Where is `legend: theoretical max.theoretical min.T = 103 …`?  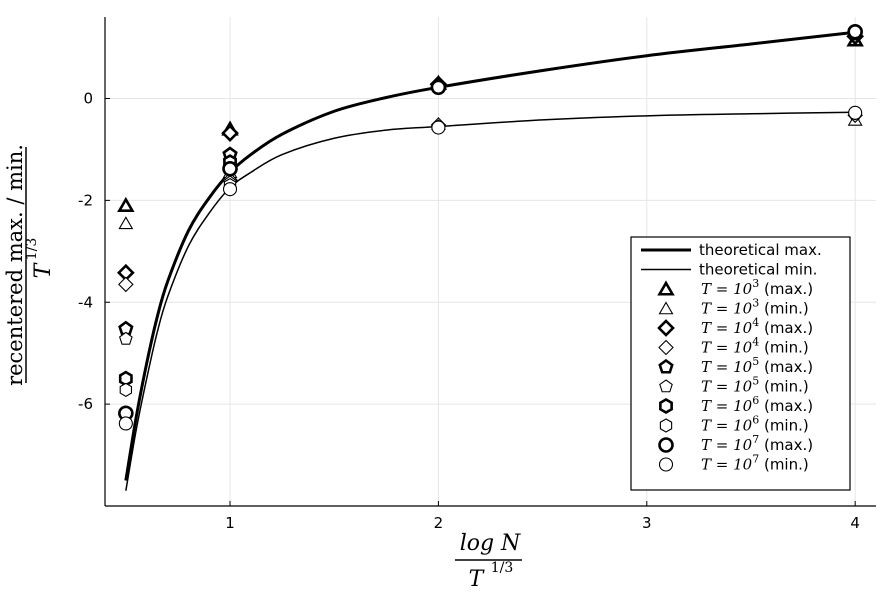
legend: theoretical max.theoretical min.T = 103 … is located at coordinates (740, 363).